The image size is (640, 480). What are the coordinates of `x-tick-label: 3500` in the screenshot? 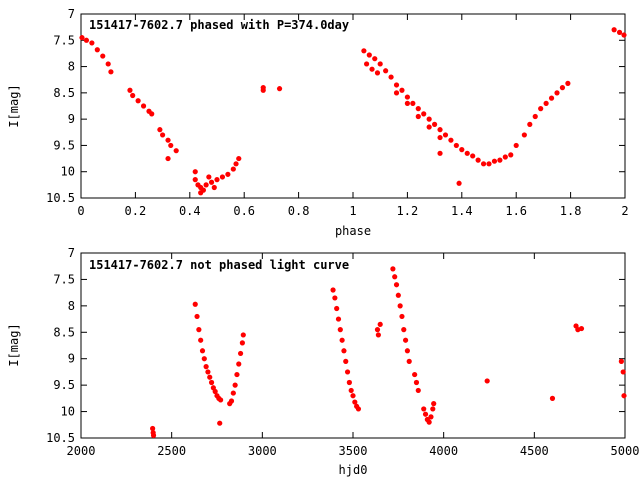 It's located at (353, 451).